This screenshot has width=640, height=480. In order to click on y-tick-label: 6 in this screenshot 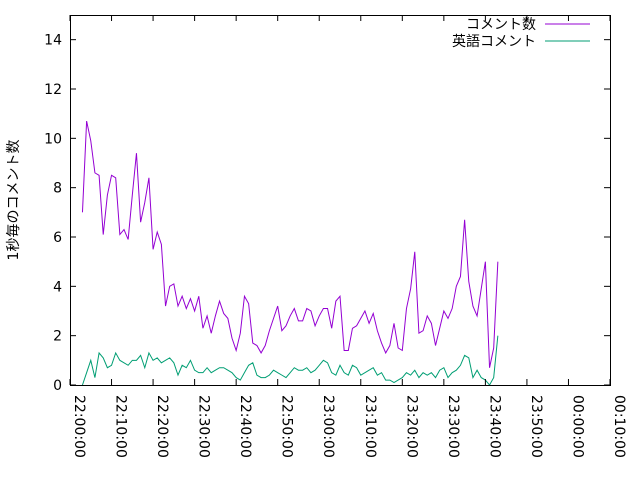, I will do `click(57, 238)`.